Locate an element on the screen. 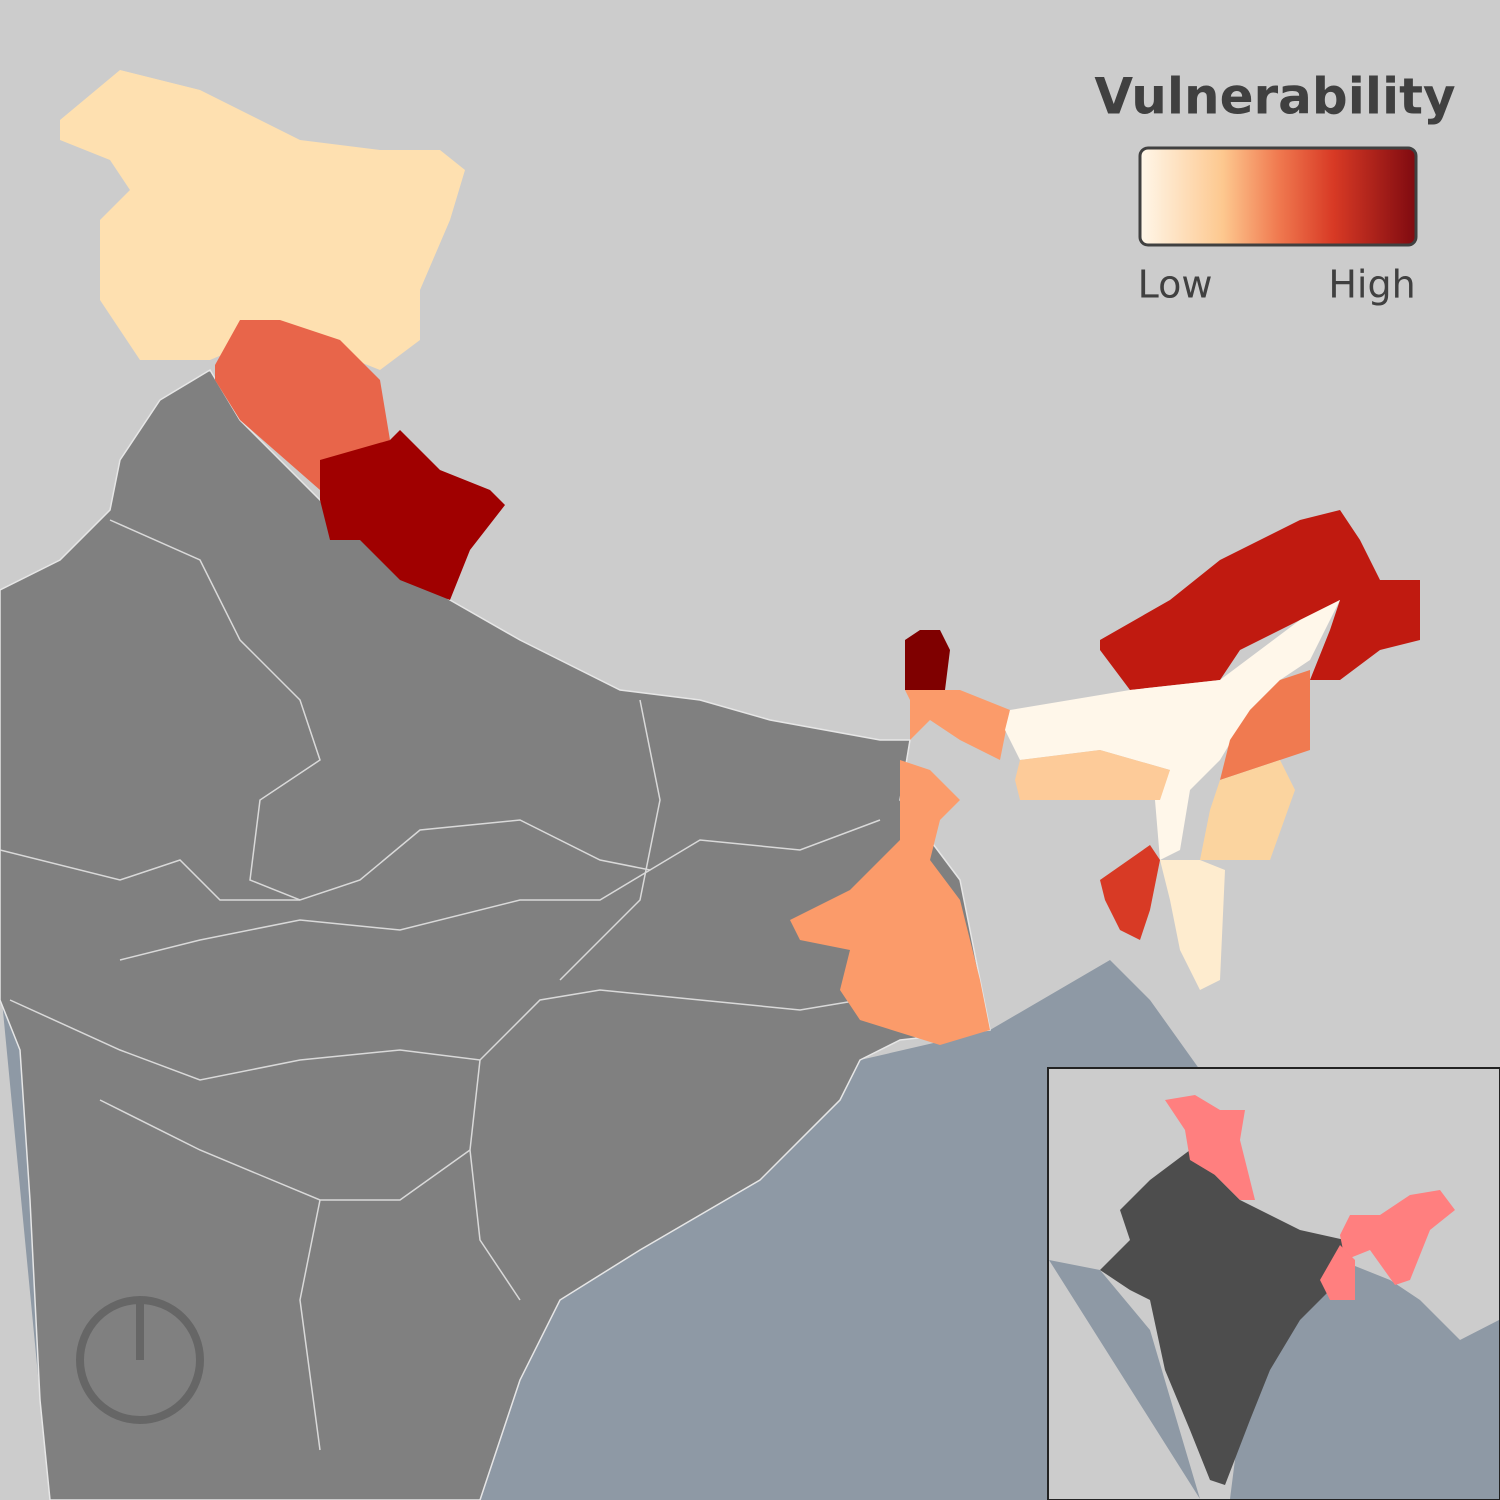  legend-low: Low is located at coordinates (1175, 285).